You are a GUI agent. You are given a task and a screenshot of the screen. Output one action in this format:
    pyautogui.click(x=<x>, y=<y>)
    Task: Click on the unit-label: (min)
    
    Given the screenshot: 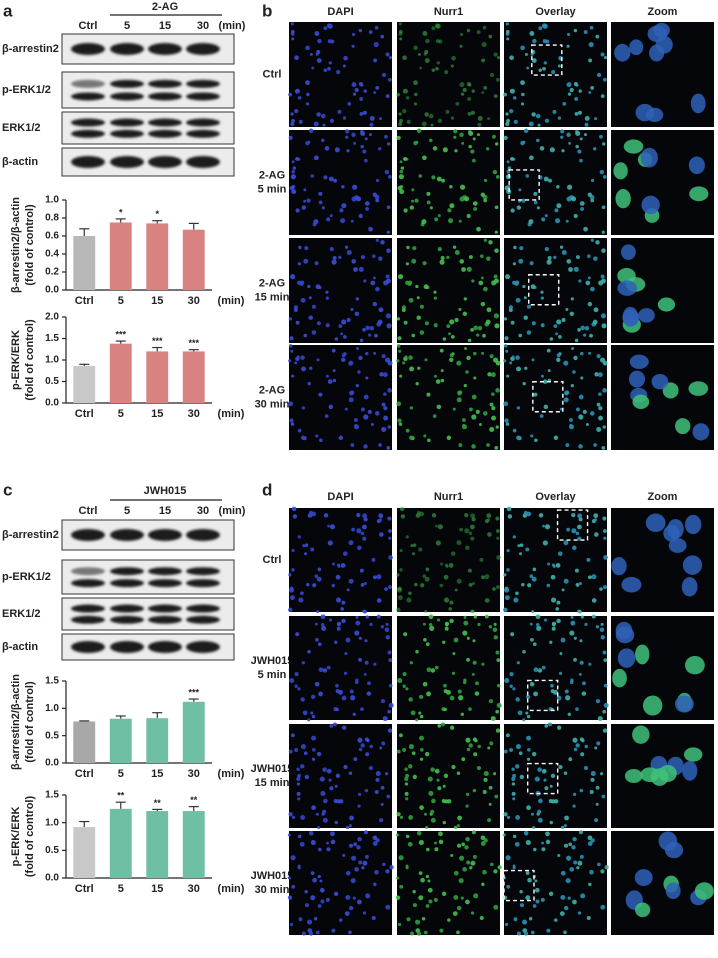 What is the action you would take?
    pyautogui.click(x=232, y=26)
    